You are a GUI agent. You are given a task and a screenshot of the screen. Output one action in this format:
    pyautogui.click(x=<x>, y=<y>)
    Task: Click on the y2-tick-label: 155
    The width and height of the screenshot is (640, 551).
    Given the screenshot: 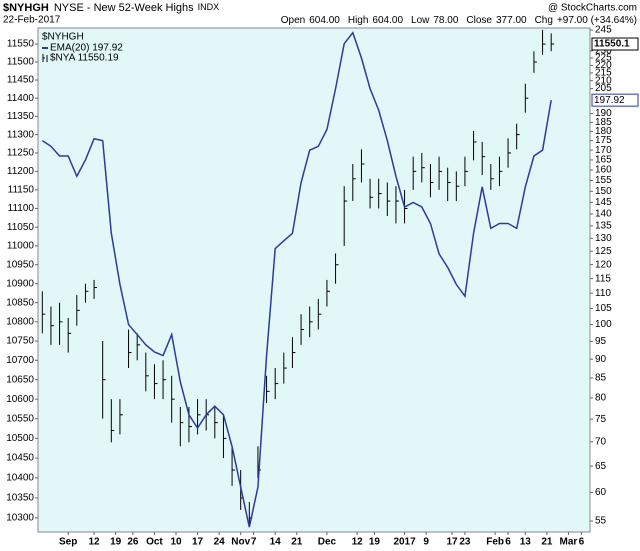 What is the action you would take?
    pyautogui.click(x=603, y=180)
    